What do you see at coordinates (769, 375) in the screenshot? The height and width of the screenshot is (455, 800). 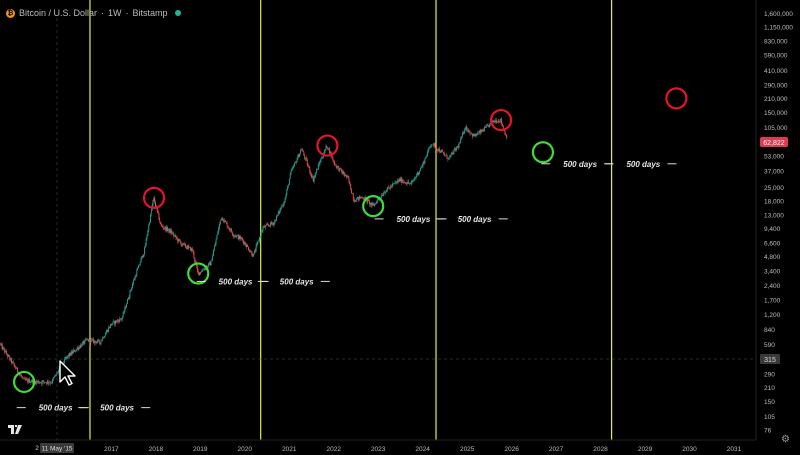 I see `price-tick-label: 290` at bounding box center [769, 375].